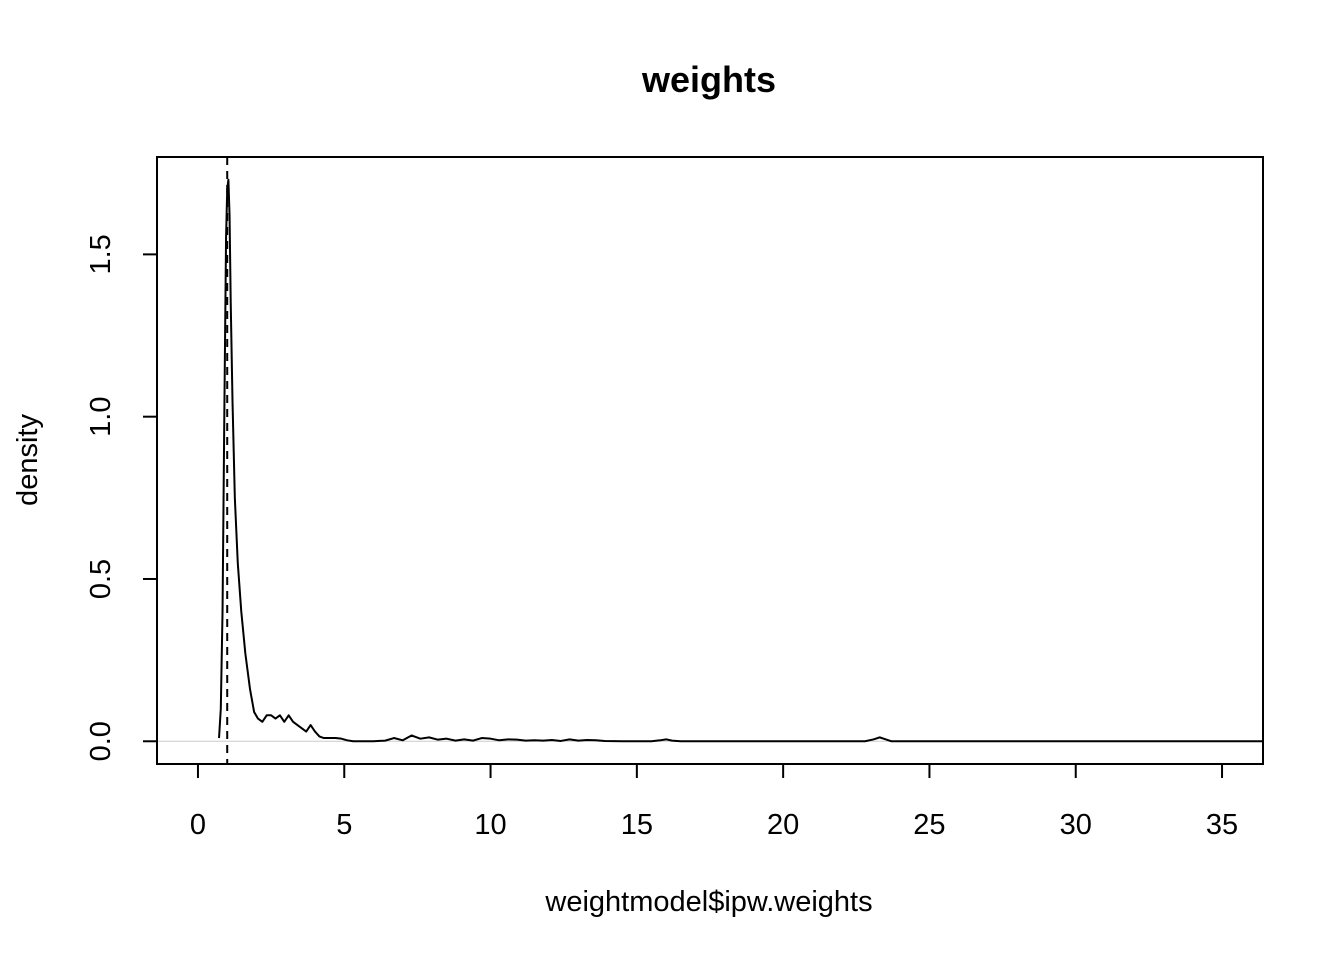  What do you see at coordinates (490, 825) in the screenshot?
I see `x-tick-label: 10` at bounding box center [490, 825].